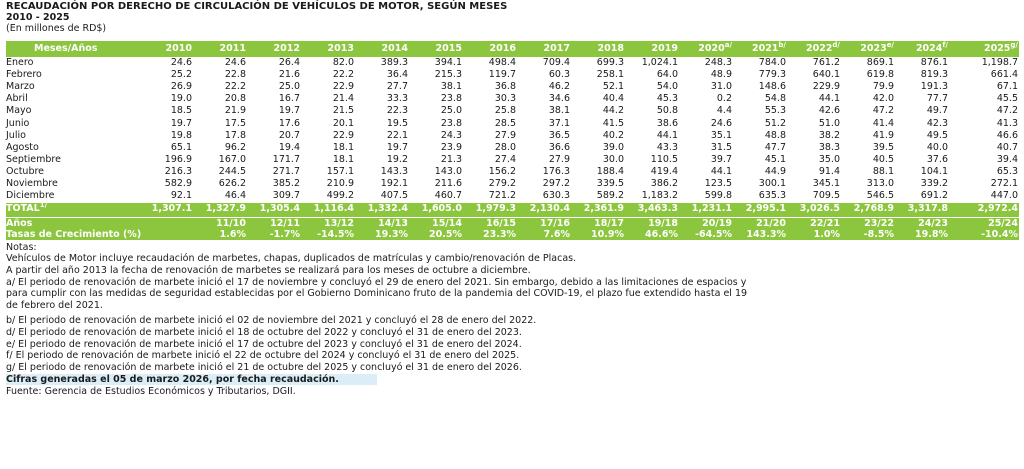  What do you see at coordinates (772, 196) in the screenshot?
I see `table-cell: 635.3` at bounding box center [772, 196].